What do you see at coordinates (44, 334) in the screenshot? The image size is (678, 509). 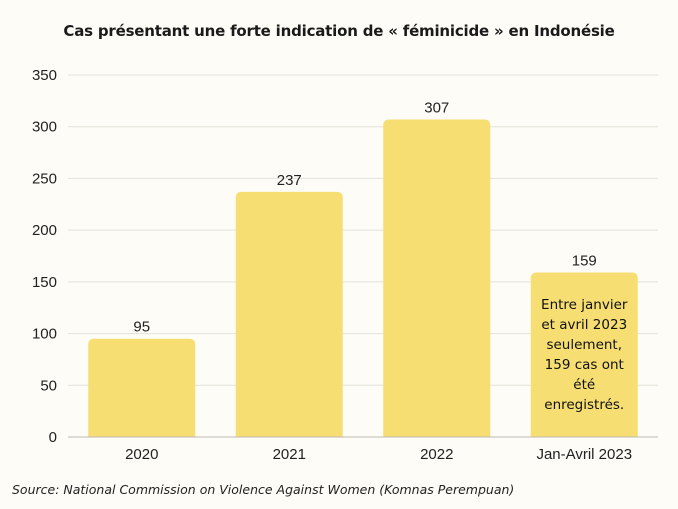 I see `y-tick-label: 100` at bounding box center [44, 334].